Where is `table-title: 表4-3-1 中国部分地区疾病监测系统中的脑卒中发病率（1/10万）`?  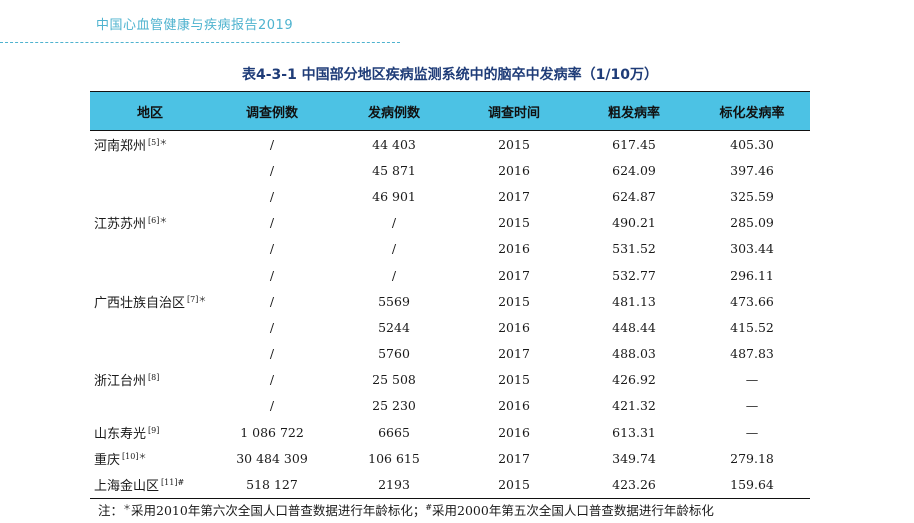
table-title: 表4-3-1 中国部分地区疾病监测系统中的脑卒中发病率（1/10万） is located at coordinates (450, 75).